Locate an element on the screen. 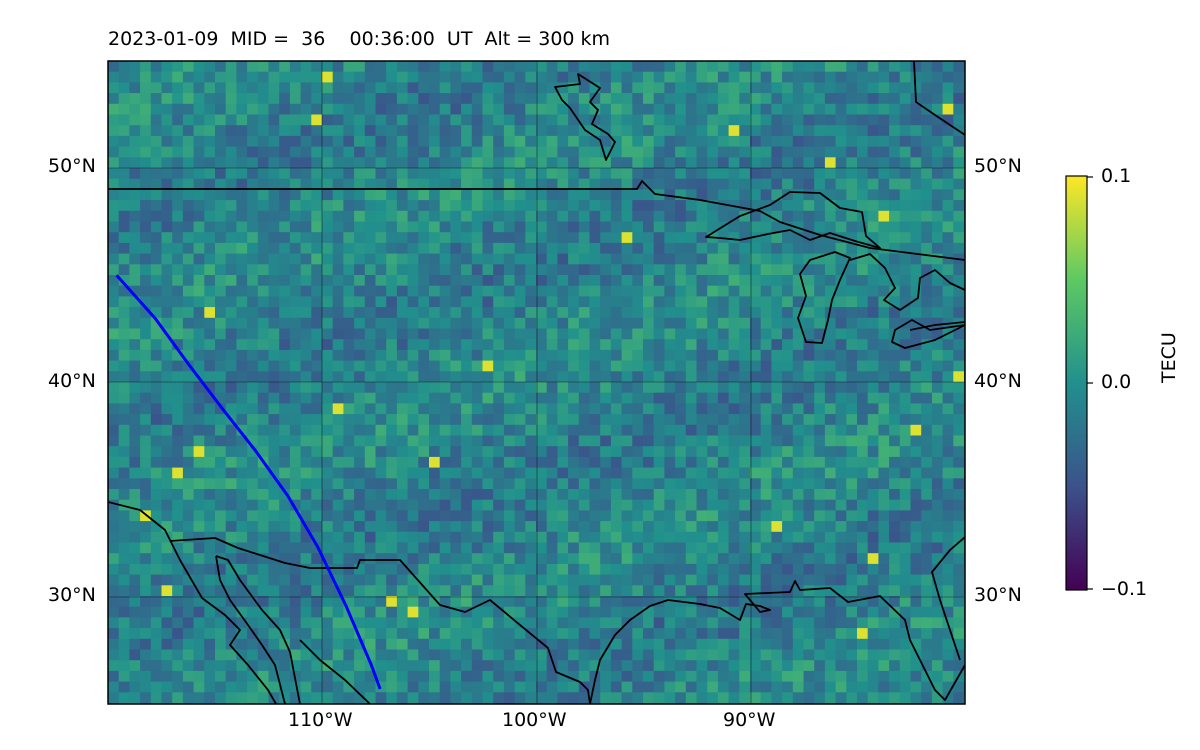  gulf-coast is located at coordinates (777, 642).